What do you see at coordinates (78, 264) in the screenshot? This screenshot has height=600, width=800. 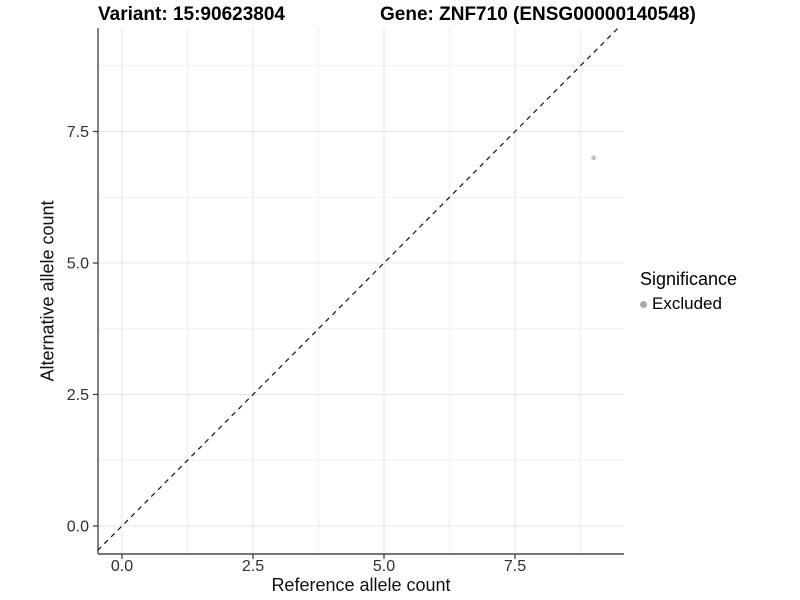 I see `y-tick-label: 5.0` at bounding box center [78, 264].